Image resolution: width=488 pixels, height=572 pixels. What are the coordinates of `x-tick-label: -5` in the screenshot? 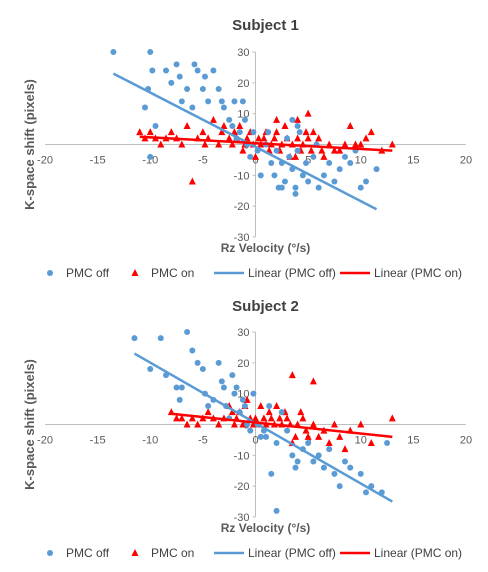 It's located at (203, 441).